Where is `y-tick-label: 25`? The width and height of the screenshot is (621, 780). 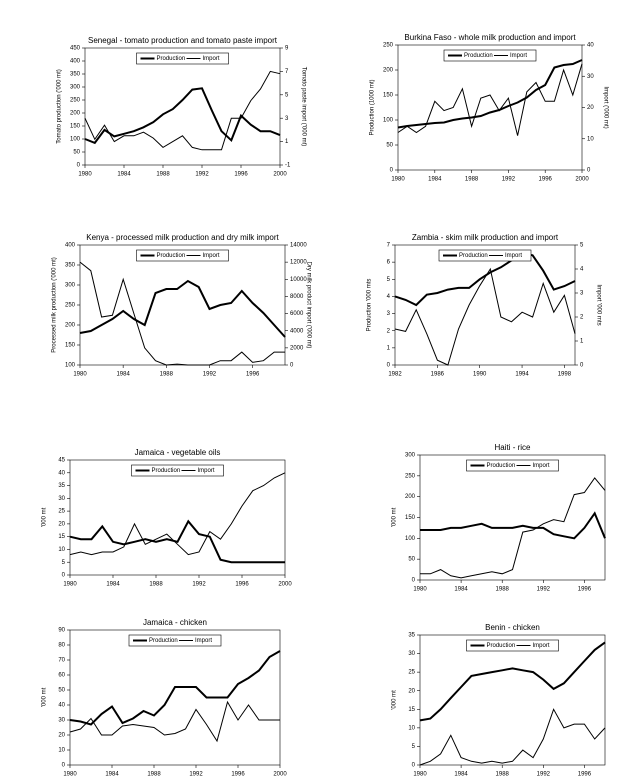 y-tick-label: 25 is located at coordinates (61, 512).